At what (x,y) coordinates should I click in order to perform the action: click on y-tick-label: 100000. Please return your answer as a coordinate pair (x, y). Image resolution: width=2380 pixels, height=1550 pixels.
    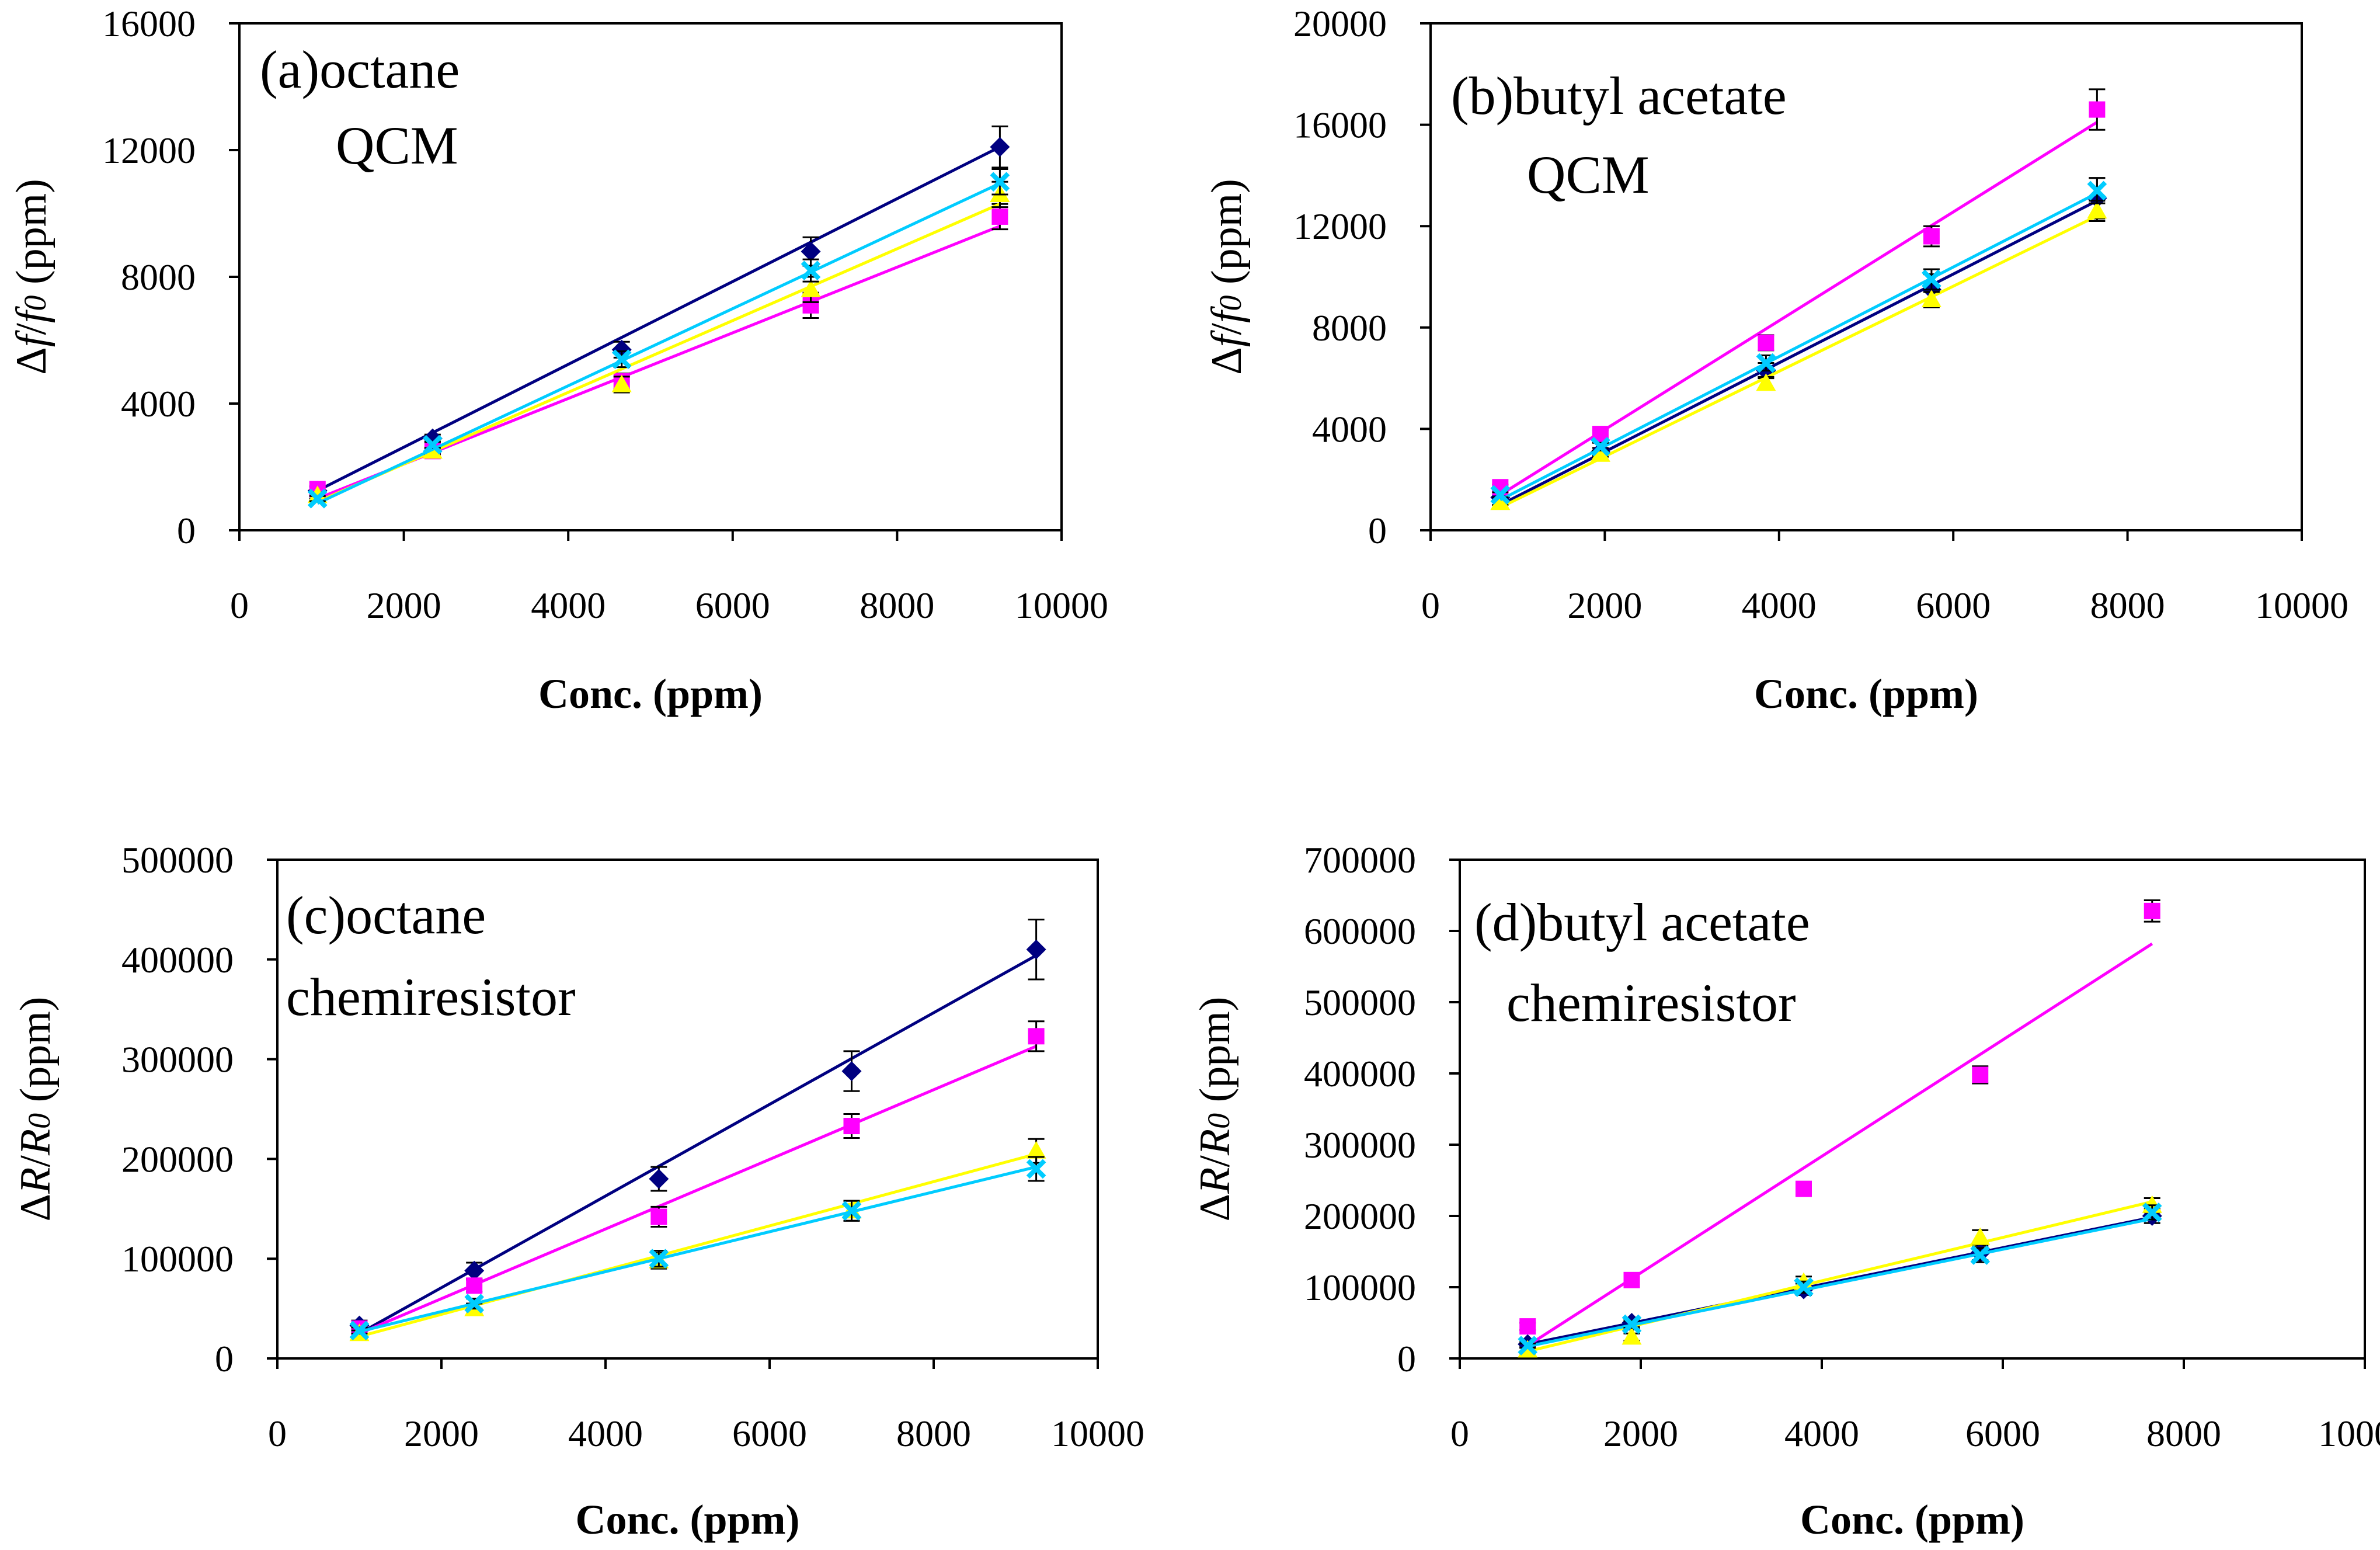
    Looking at the image, I should click on (177, 1259).